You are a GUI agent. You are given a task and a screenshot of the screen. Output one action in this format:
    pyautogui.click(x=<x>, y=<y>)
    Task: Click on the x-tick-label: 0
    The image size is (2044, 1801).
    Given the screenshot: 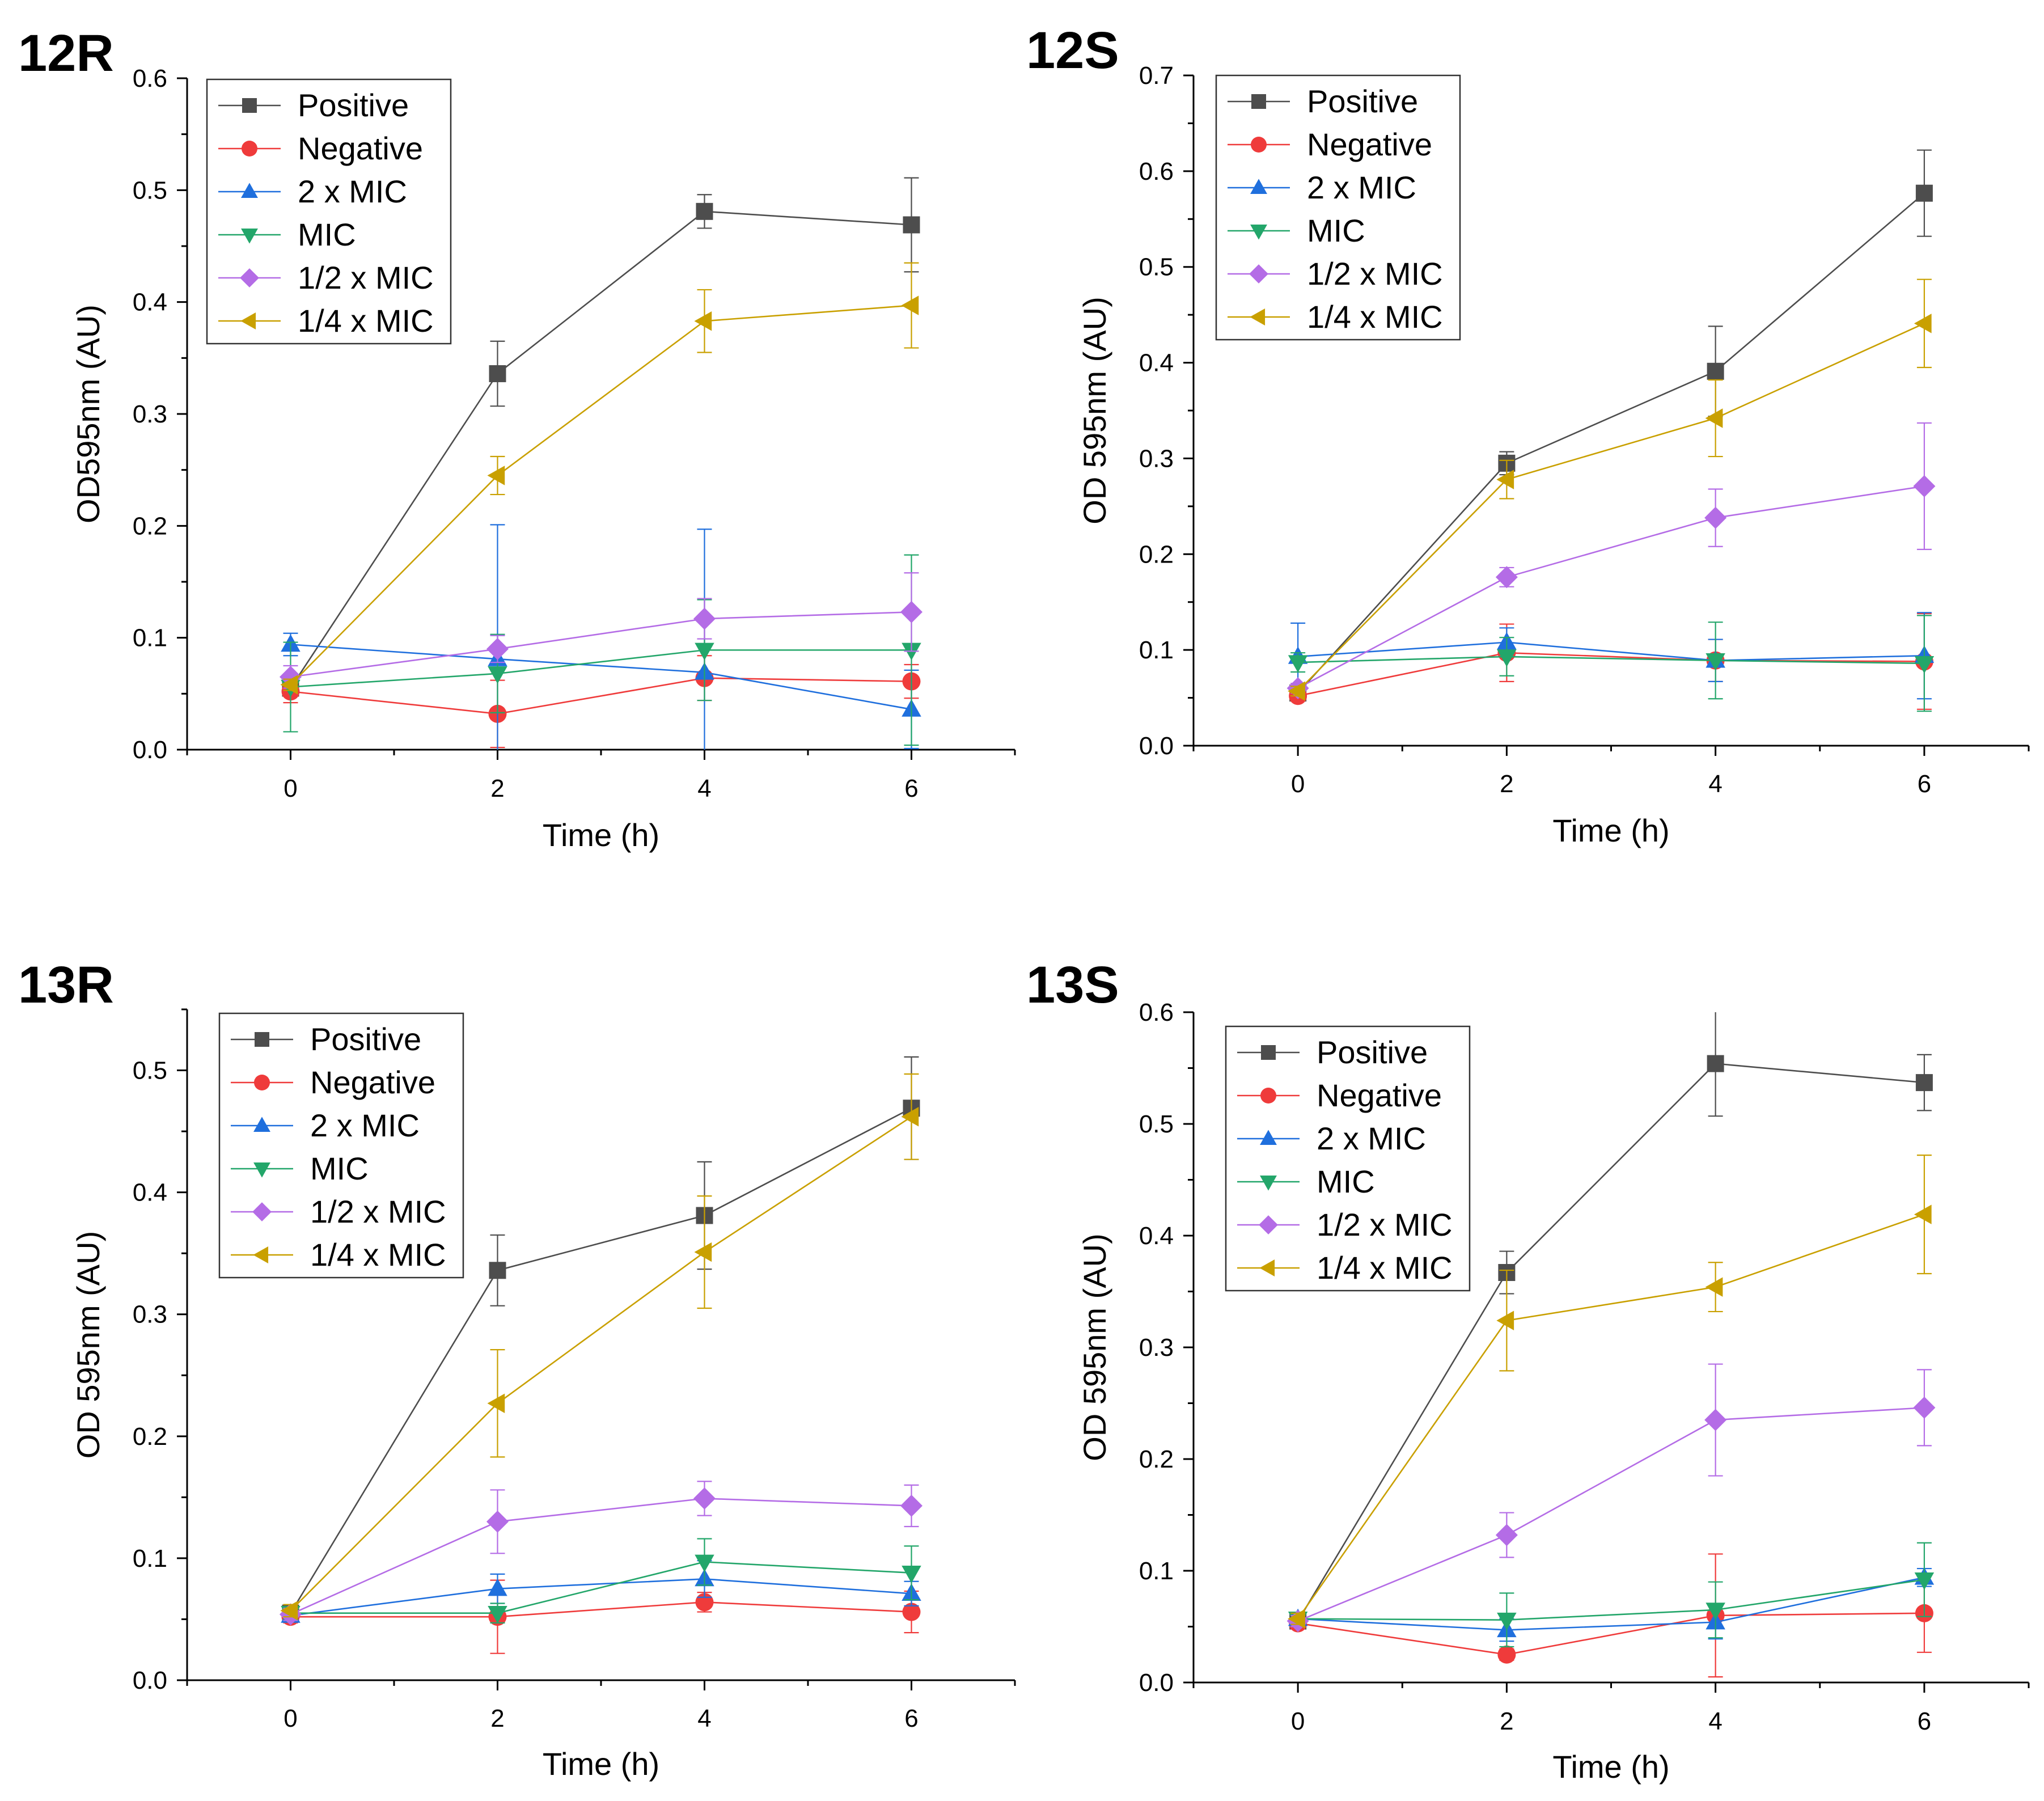 What is the action you would take?
    pyautogui.click(x=1298, y=1721)
    